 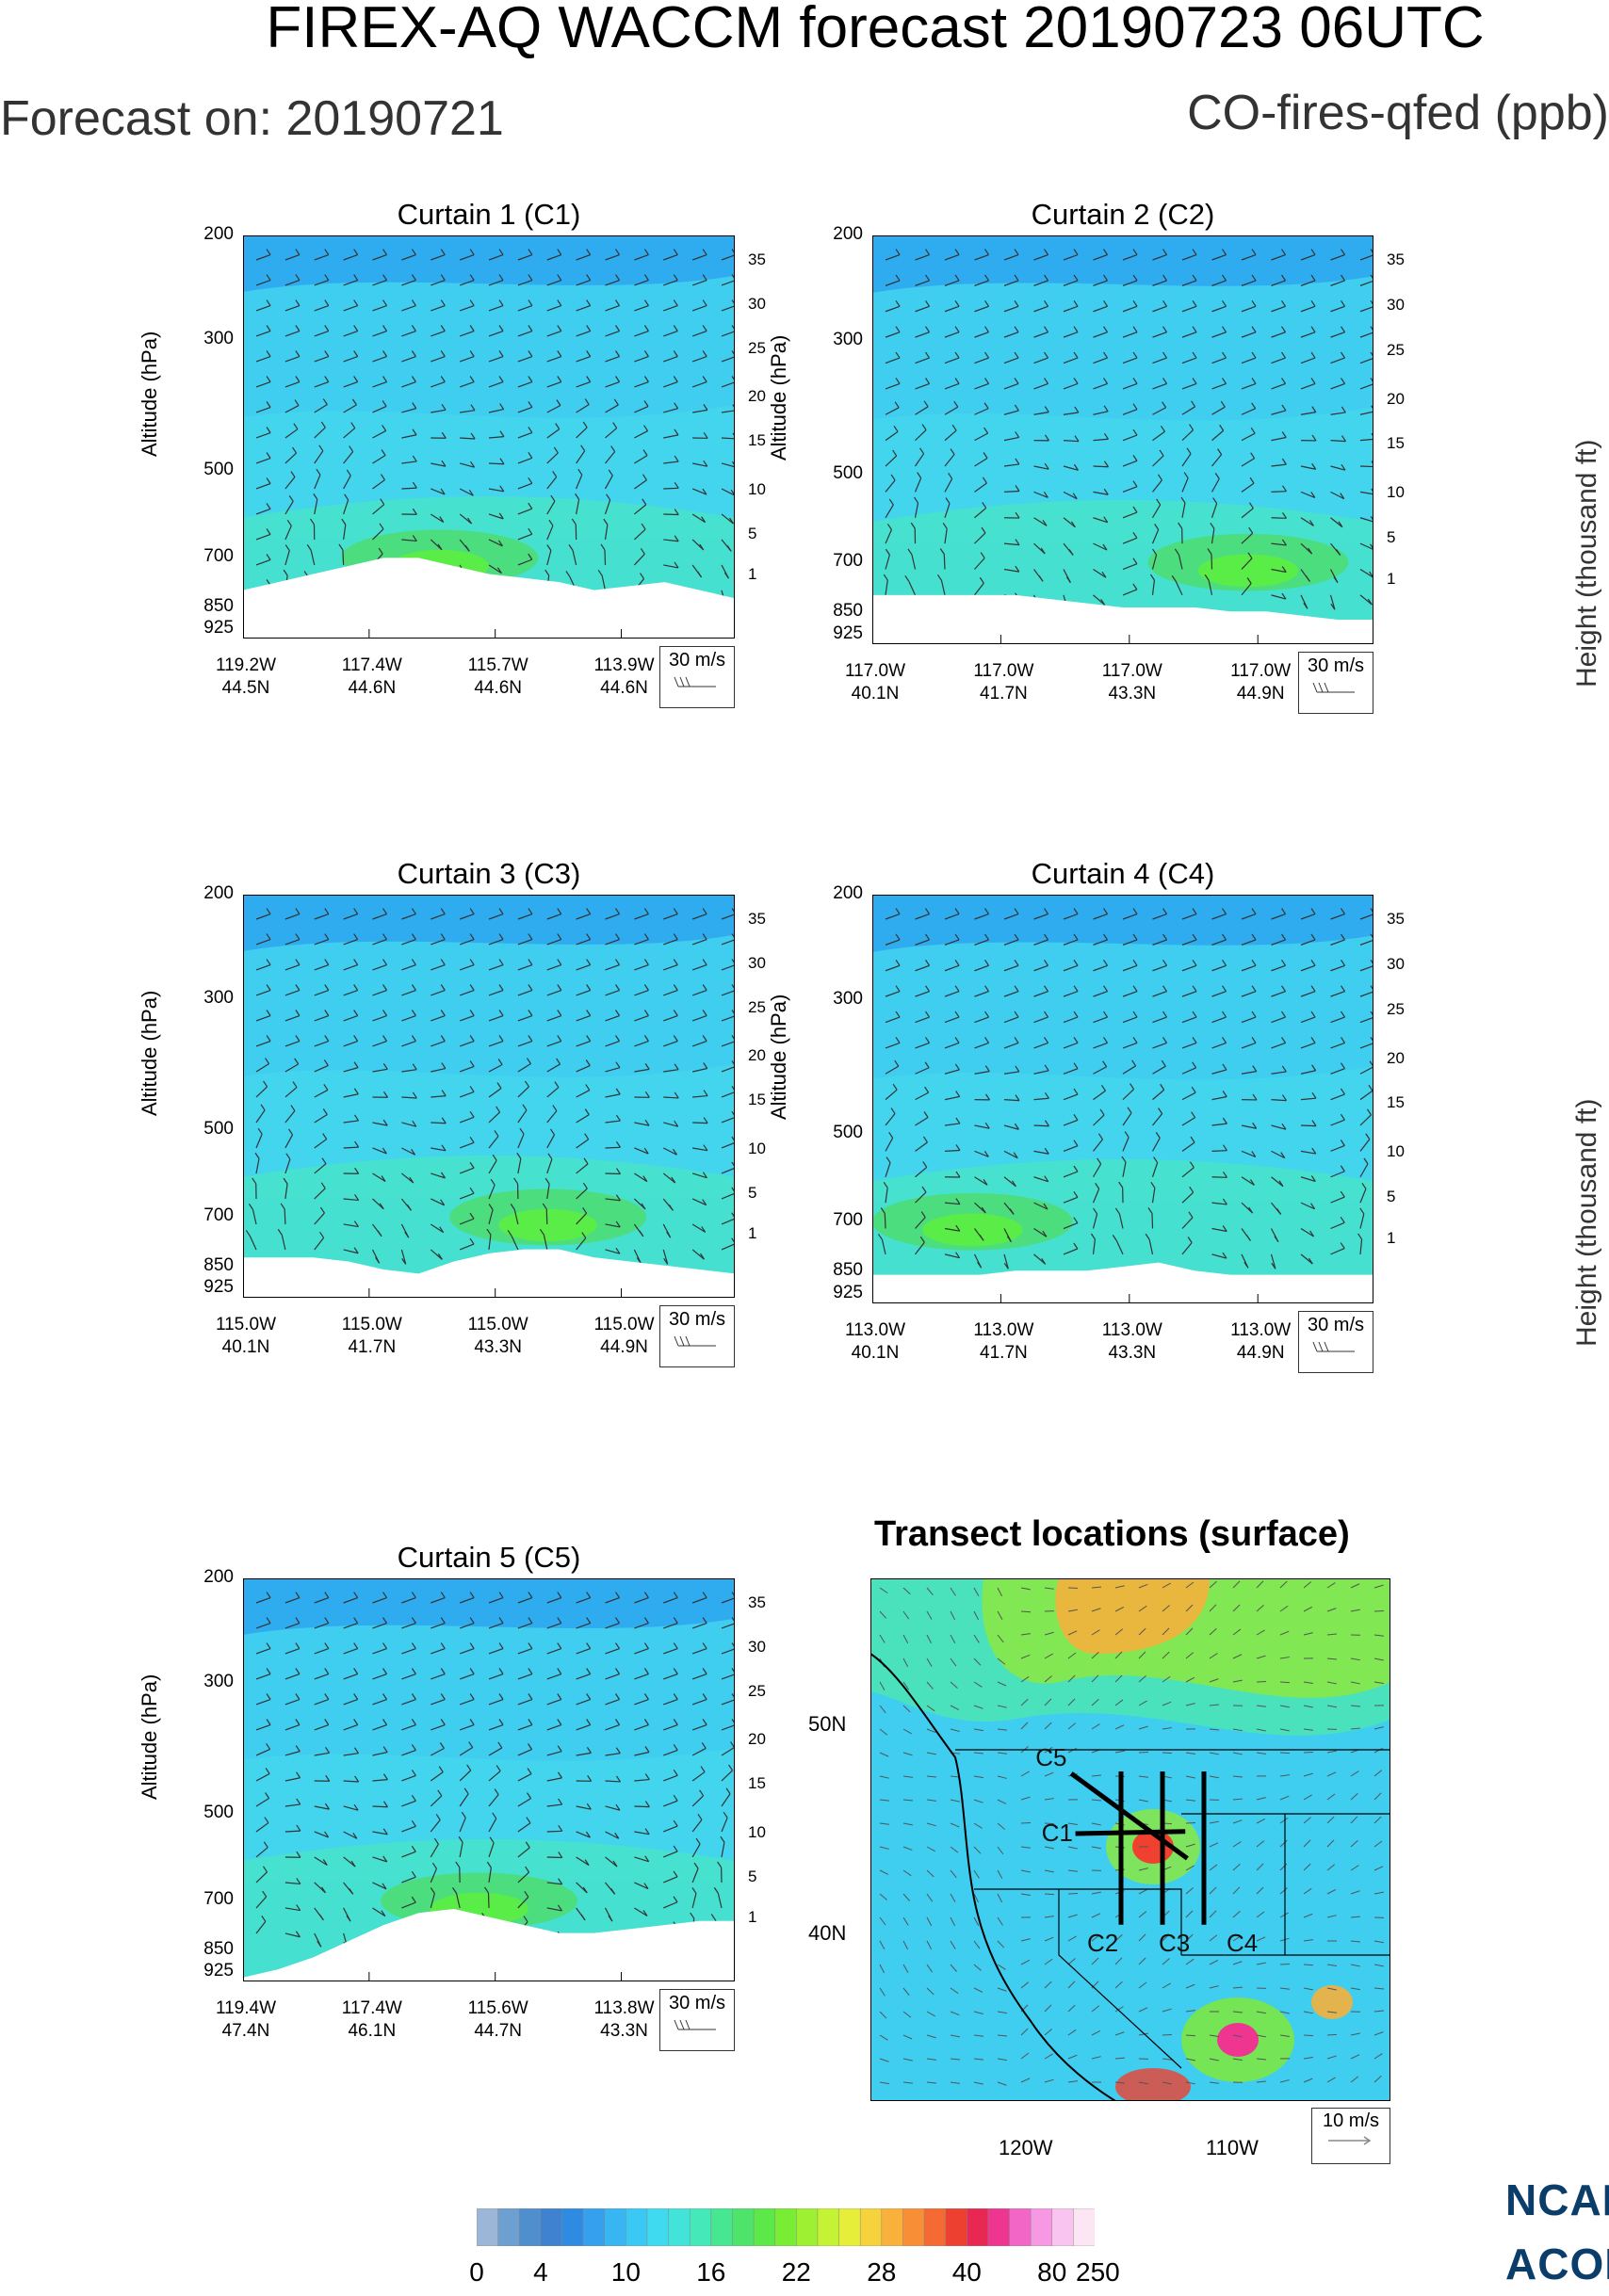 What do you see at coordinates (1396, 919) in the screenshot?
I see `c4-htick-35: 35` at bounding box center [1396, 919].